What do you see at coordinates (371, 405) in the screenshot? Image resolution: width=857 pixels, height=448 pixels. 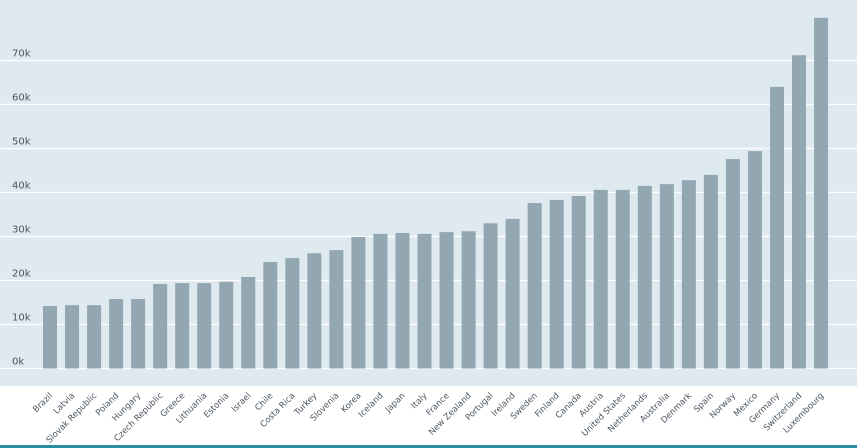 I see `x-tick-label: Iceland` at bounding box center [371, 405].